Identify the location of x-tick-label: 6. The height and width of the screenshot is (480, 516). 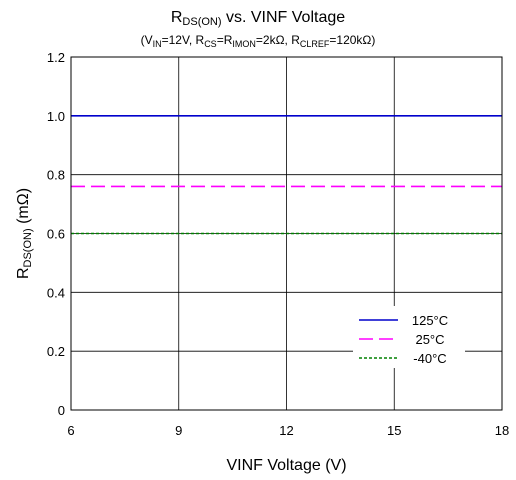
(70, 430).